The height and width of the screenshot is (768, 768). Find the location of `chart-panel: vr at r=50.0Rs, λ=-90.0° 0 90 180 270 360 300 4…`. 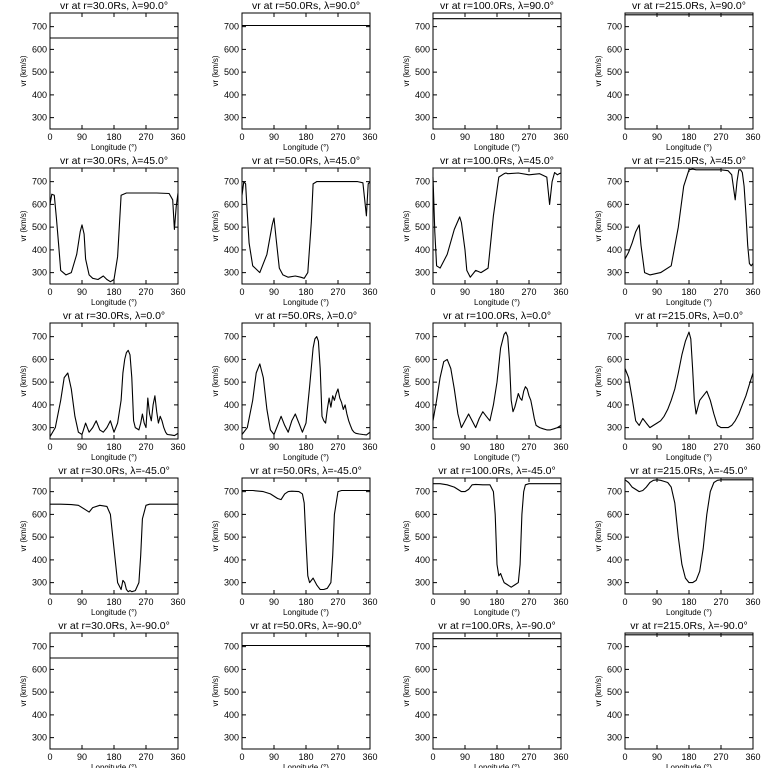

chart-panel: vr at r=50.0Rs, λ=-90.0° 0 90 180 270 360 300 4… is located at coordinates (294, 694).